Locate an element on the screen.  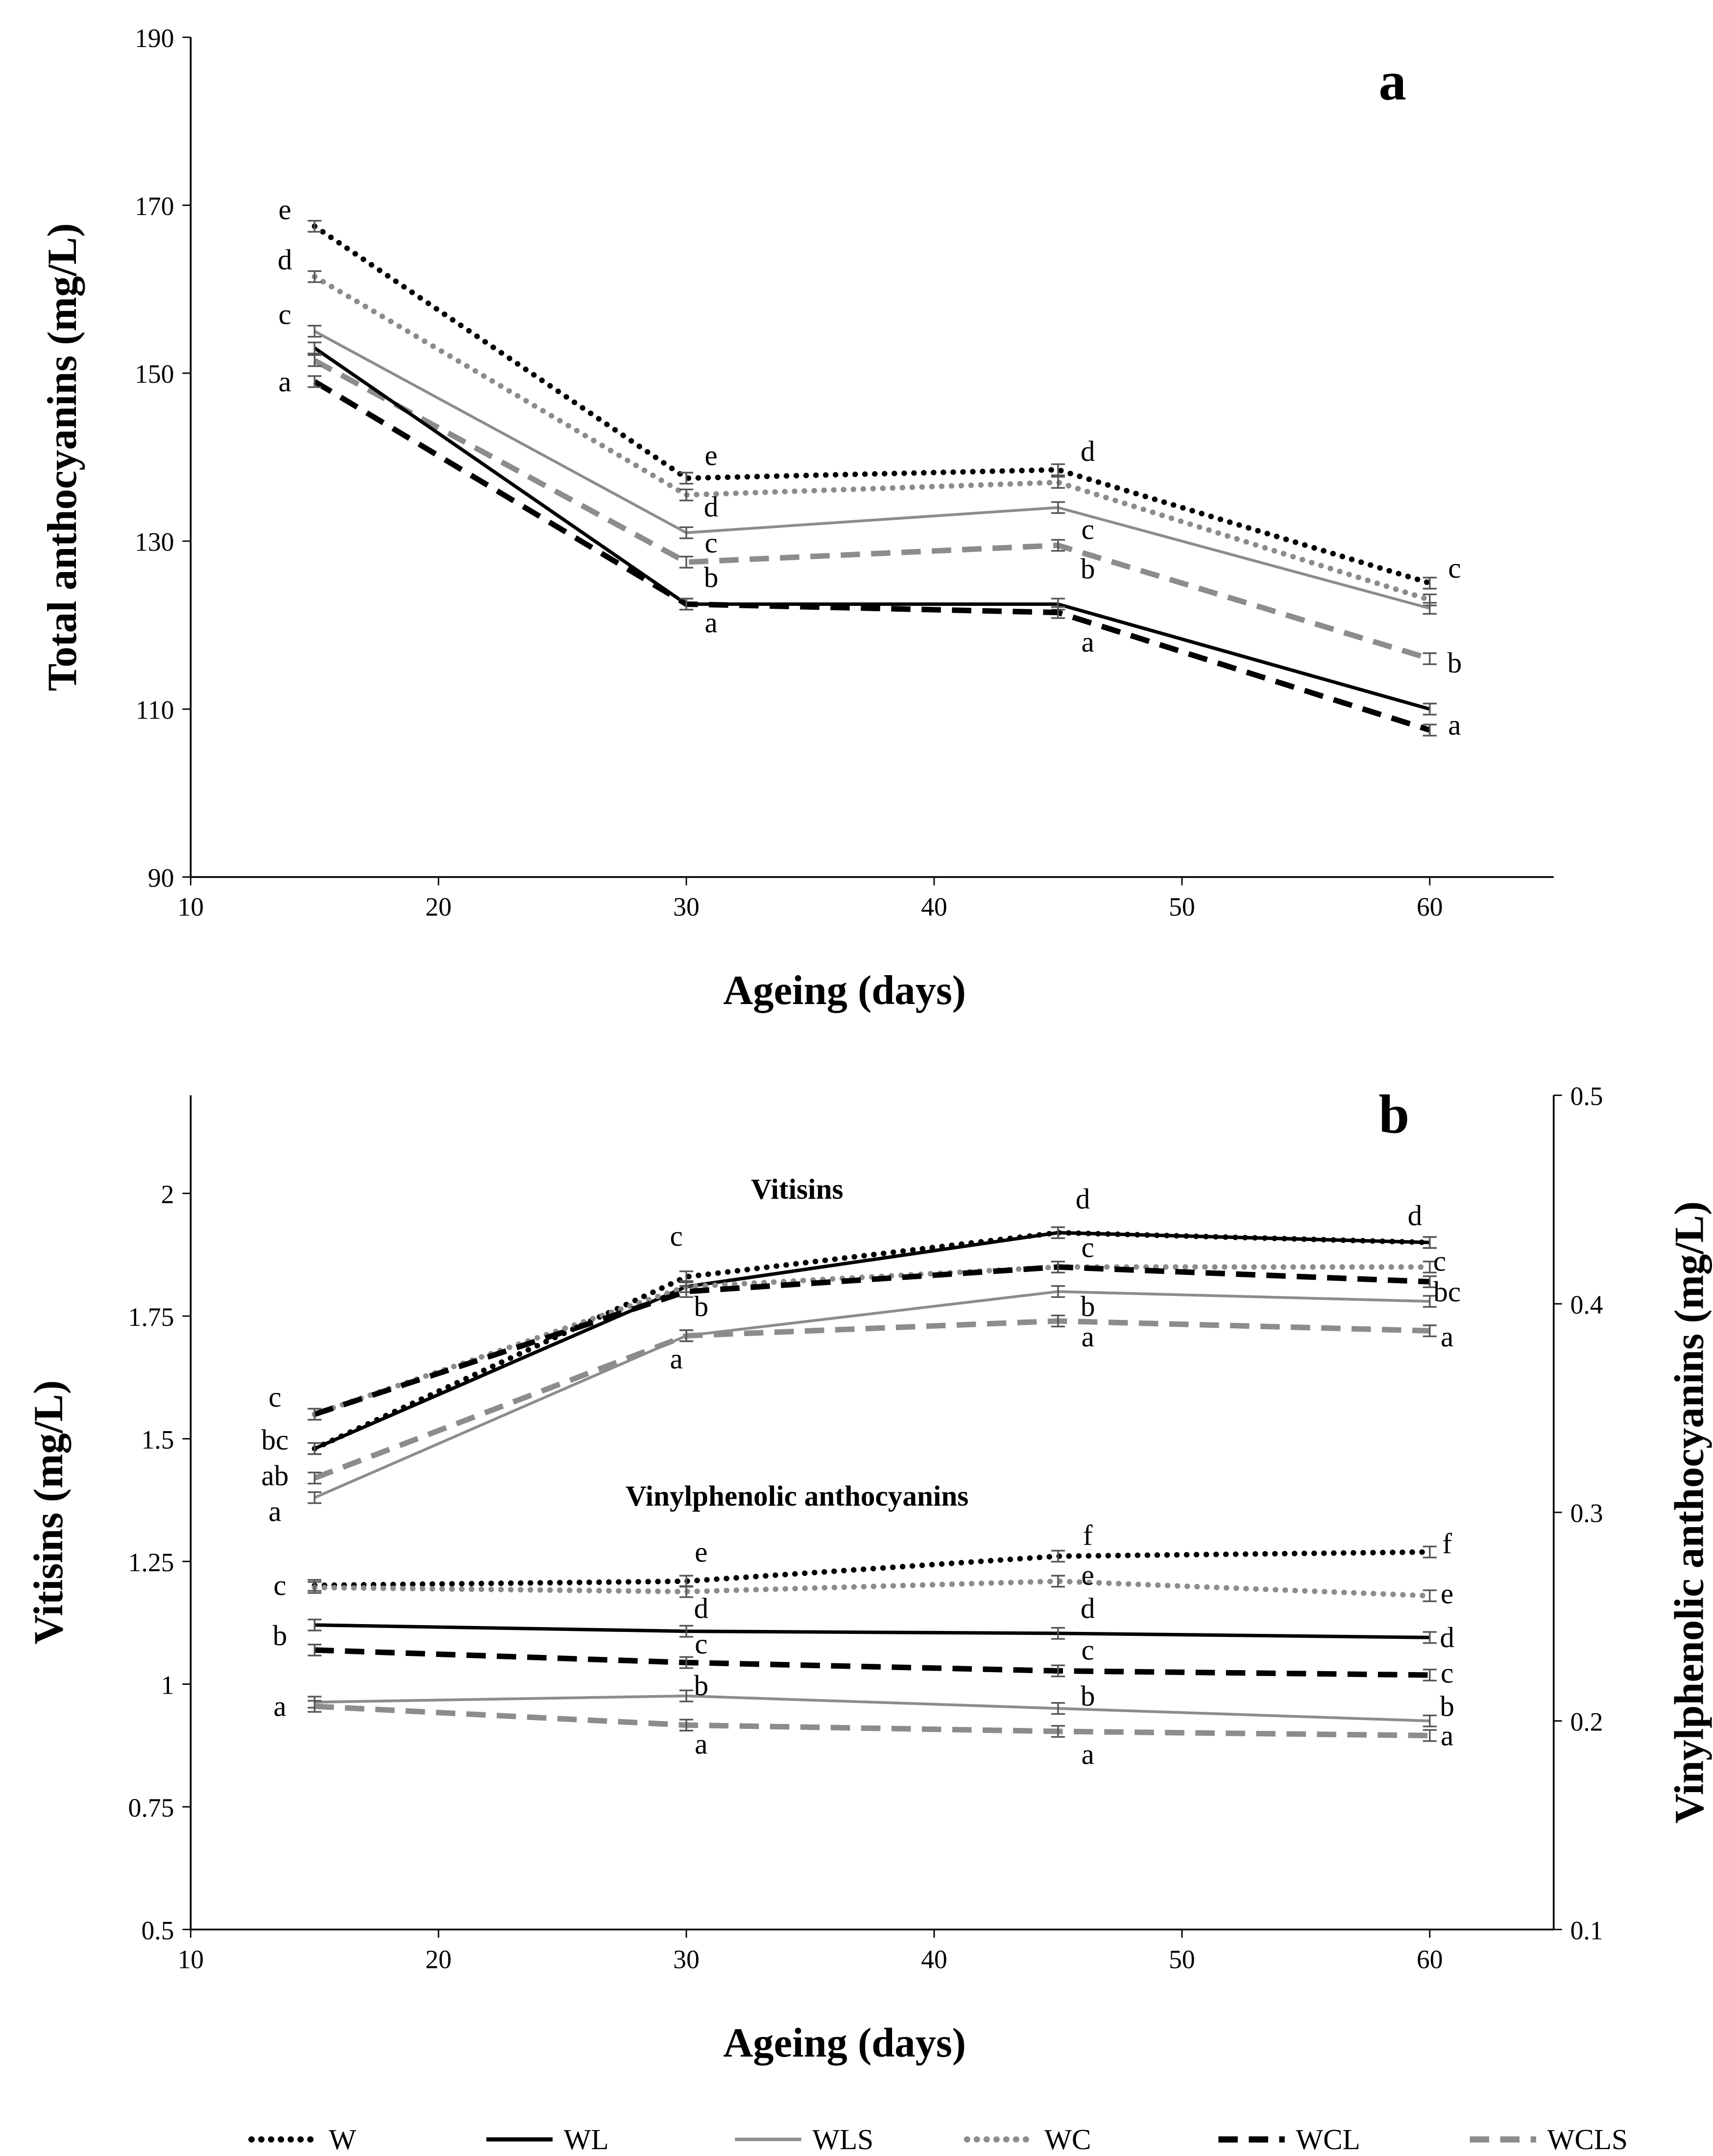
legend-label-wc: WC is located at coordinates (1067, 2140).